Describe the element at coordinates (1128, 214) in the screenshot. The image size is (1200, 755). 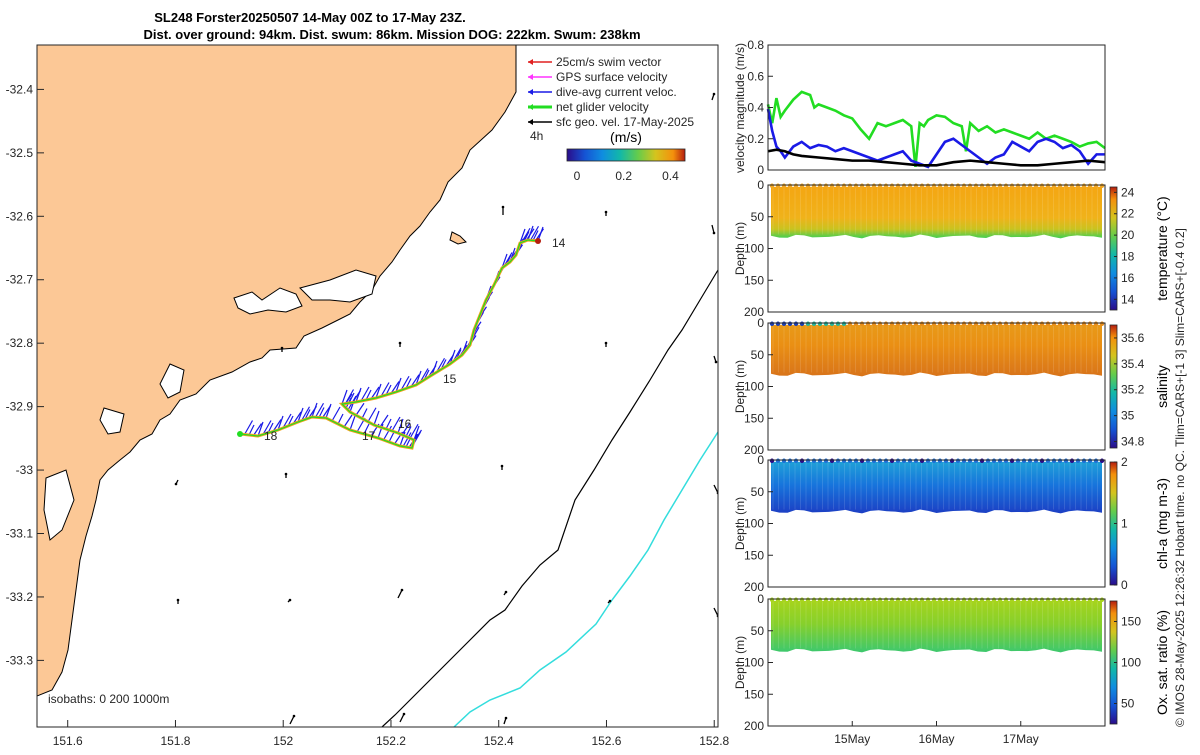
I see `cbar-tick-label: 22` at that location.